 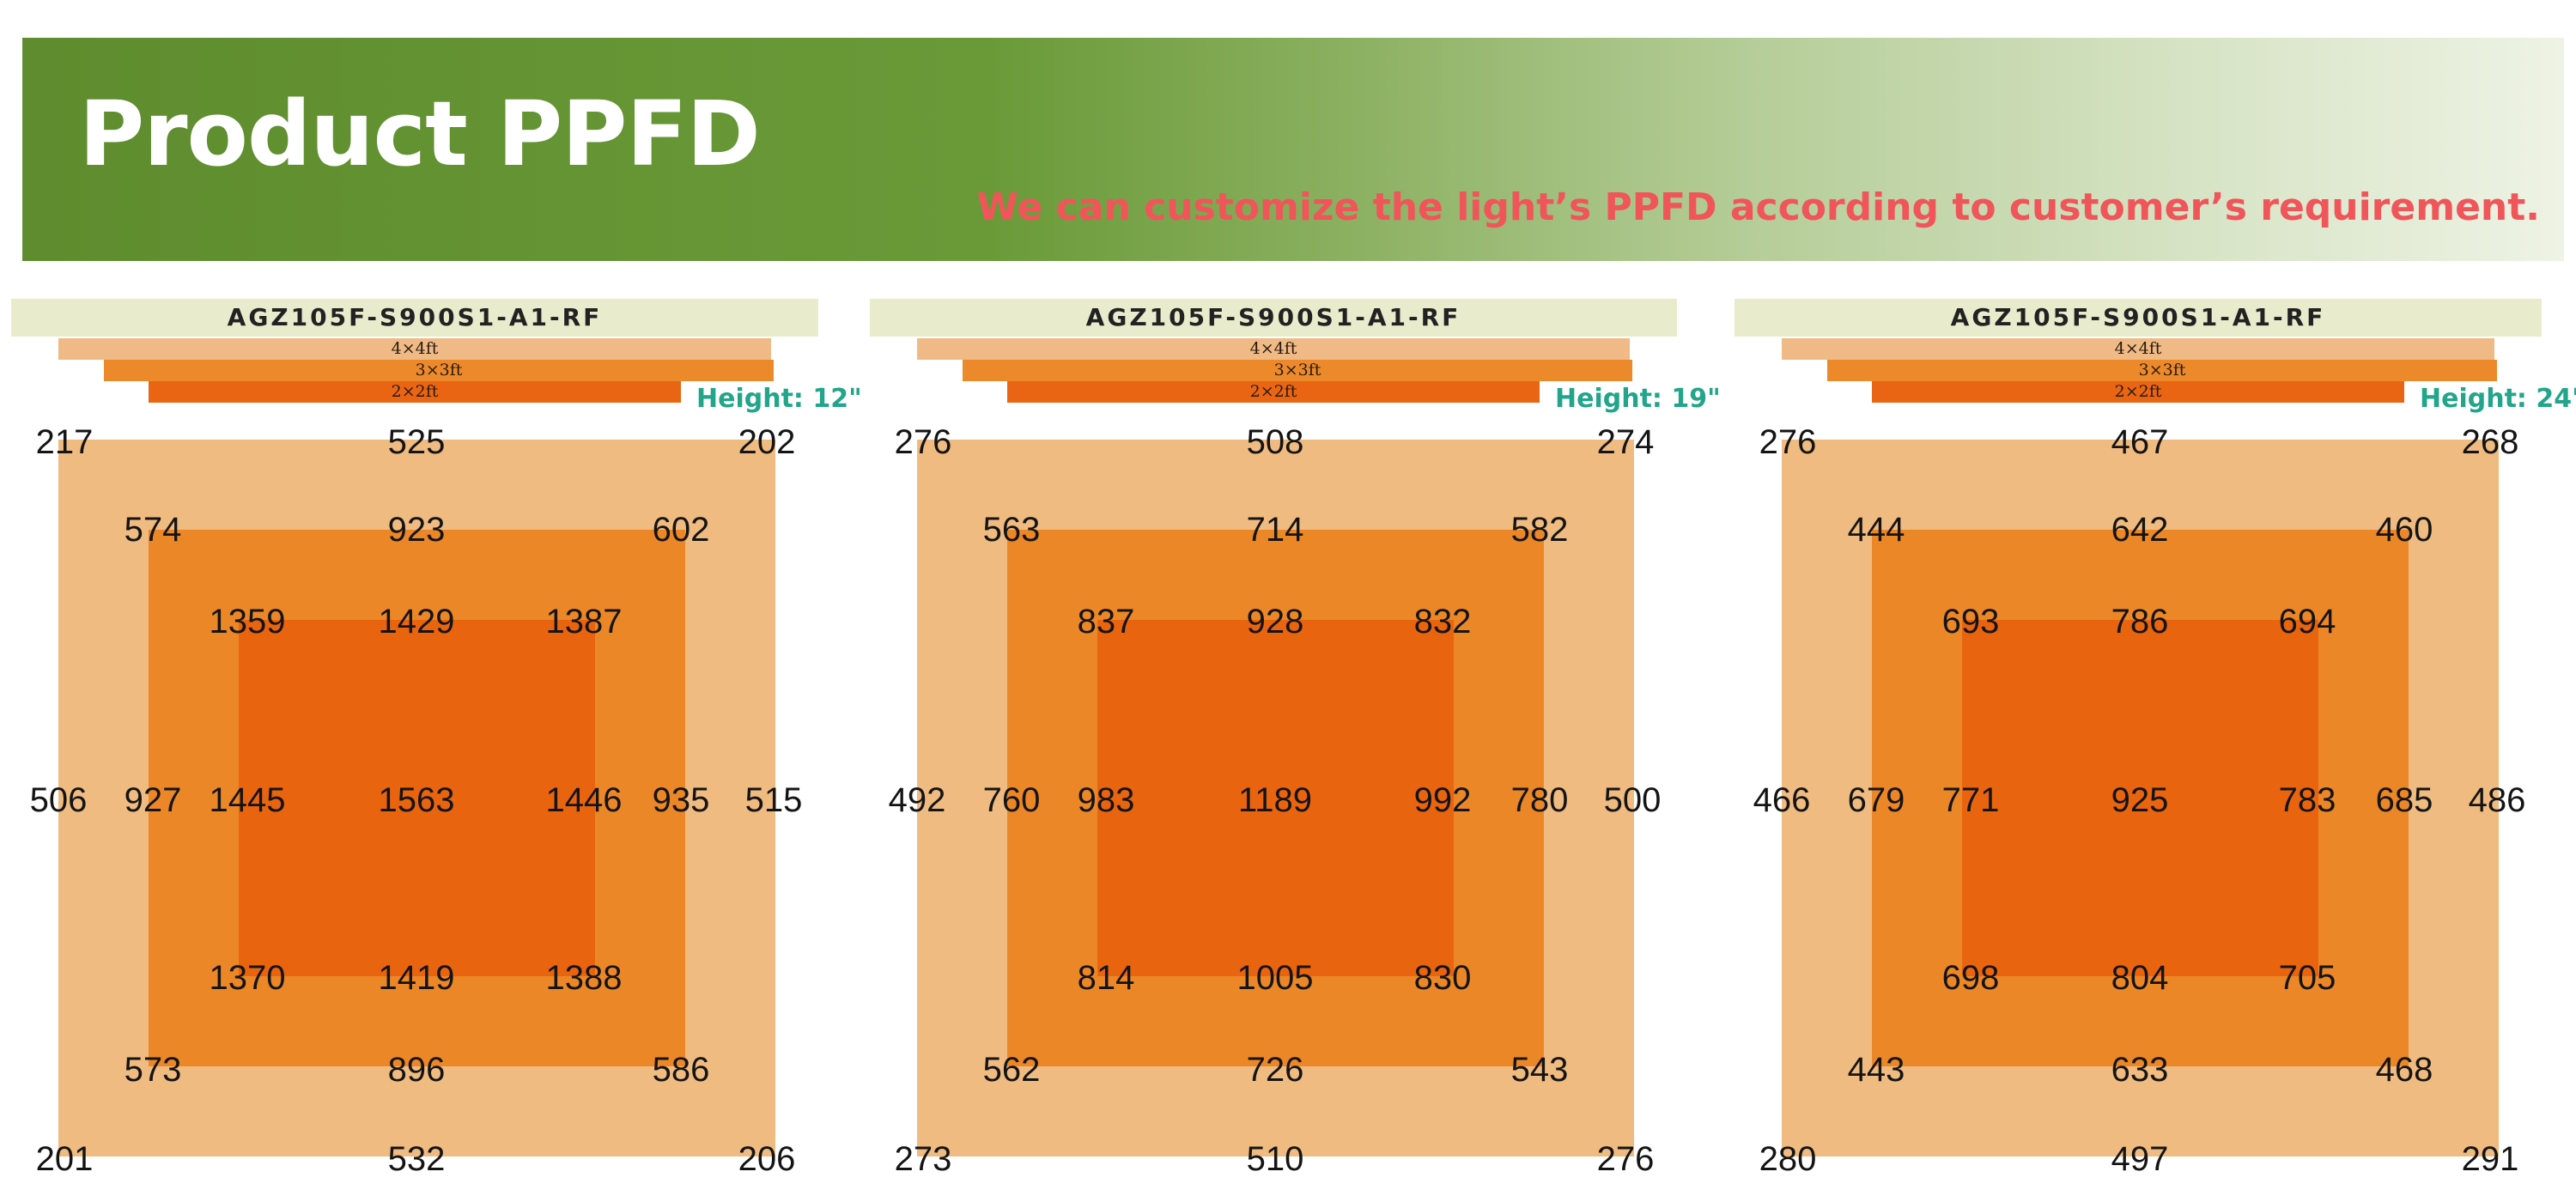 What do you see at coordinates (681, 530) in the screenshot?
I see `ppfd-value: 602` at bounding box center [681, 530].